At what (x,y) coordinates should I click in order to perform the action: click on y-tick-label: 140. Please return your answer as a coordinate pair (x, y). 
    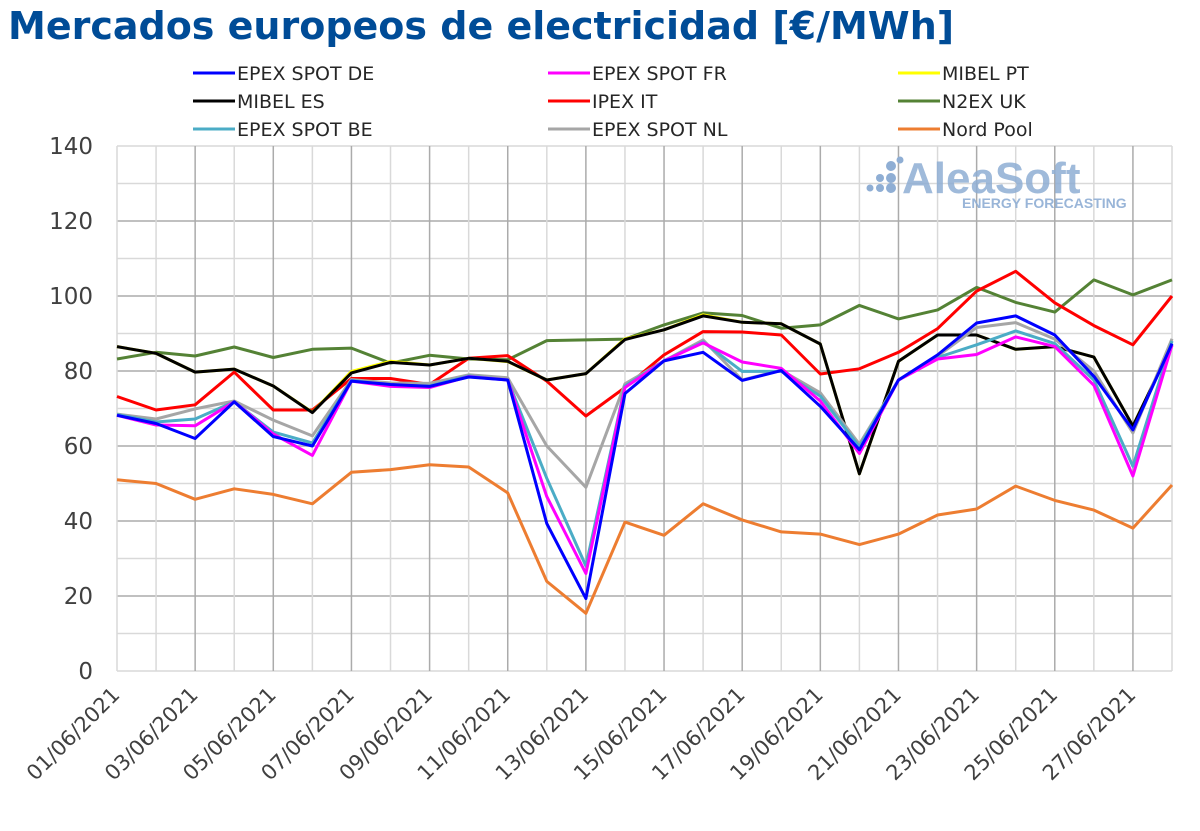
    Looking at the image, I should click on (71, 147).